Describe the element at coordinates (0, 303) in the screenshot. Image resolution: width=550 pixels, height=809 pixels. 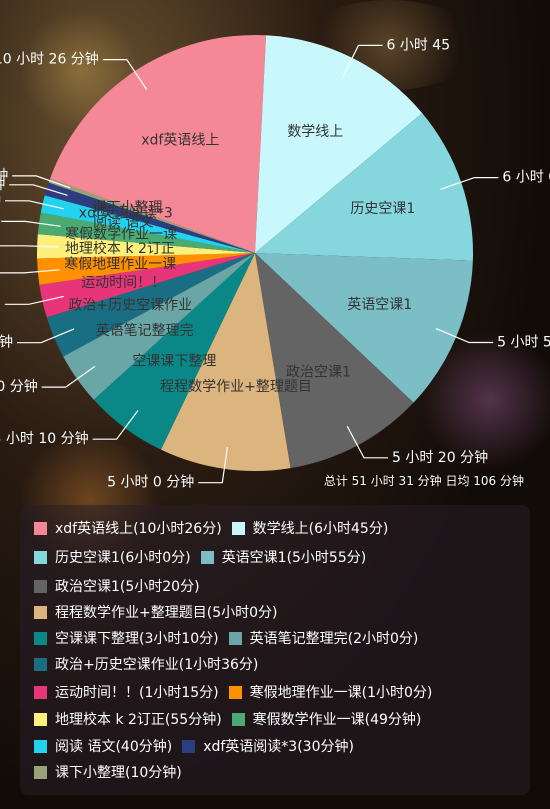
I see `slice-value-label: 1 小时 15 分钟` at that location.